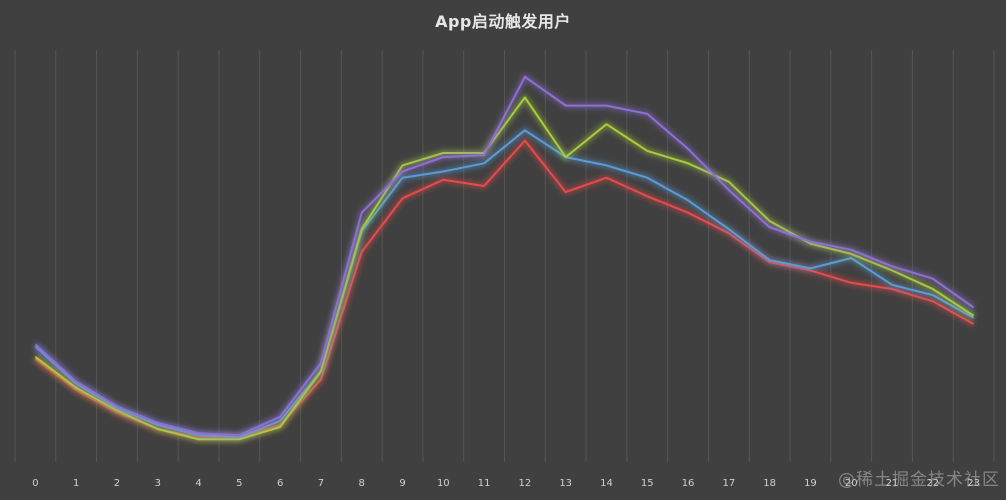 This screenshot has width=1006, height=500. Describe the element at coordinates (769, 483) in the screenshot. I see `x-tick-label: 18` at that location.